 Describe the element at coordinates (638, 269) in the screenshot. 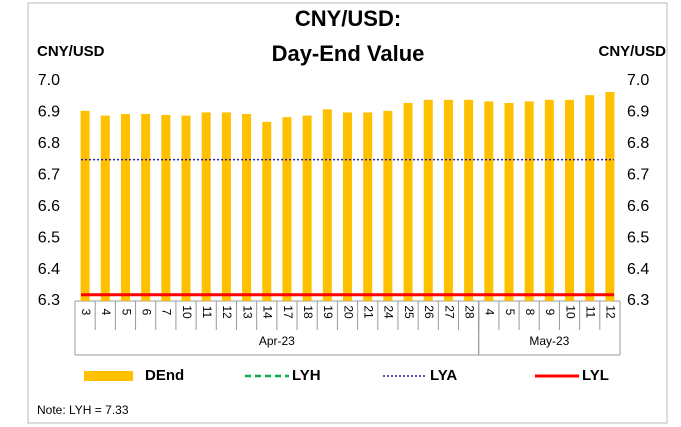

I see `y2-tick-label: 6.4` at that location.